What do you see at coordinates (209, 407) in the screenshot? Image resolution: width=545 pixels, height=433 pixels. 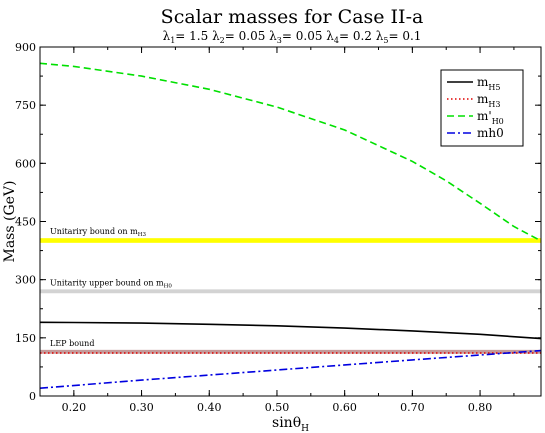 I see `x-tick-label: 0.40` at bounding box center [209, 407].